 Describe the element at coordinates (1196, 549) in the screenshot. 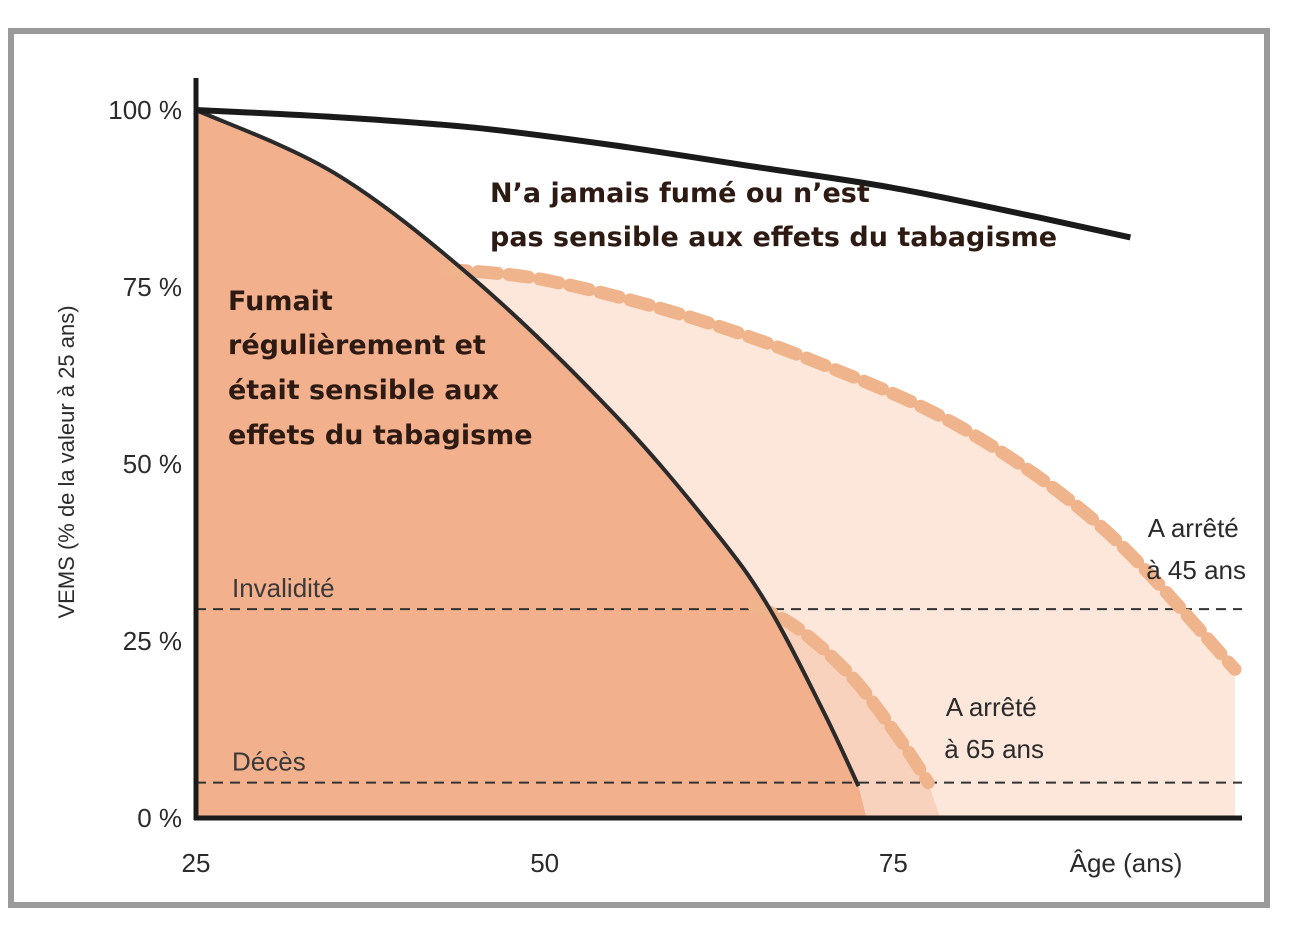

I see `annotation-stopped-45: A arrêté à 45 ans` at that location.